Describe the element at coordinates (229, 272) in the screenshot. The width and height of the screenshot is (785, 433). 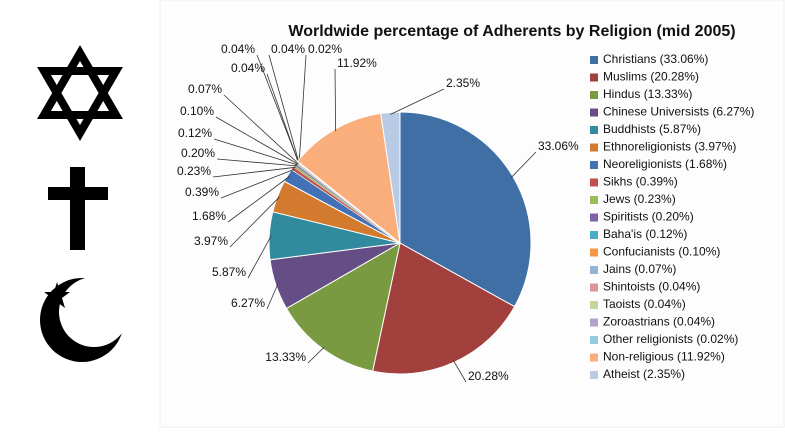
I see `data-label: 5.87%` at that location.